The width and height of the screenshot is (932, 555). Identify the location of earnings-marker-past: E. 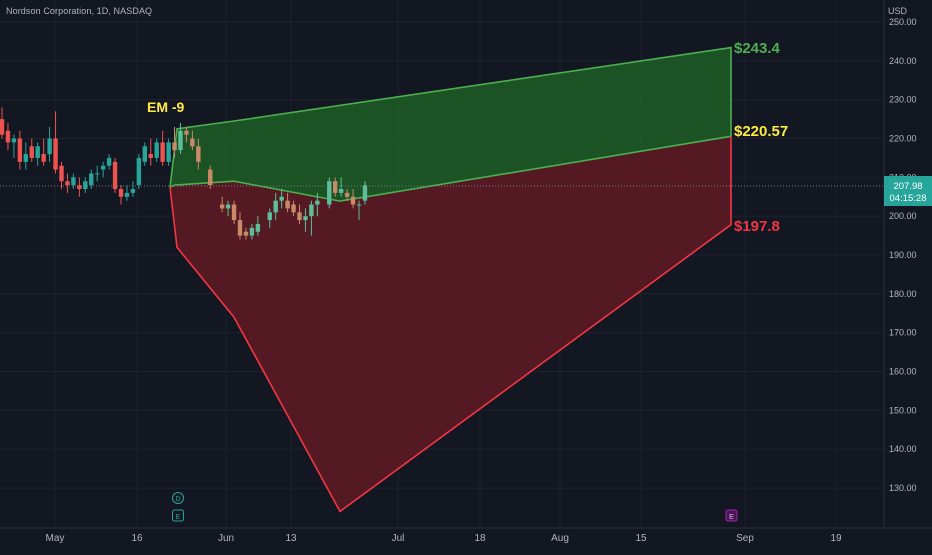
(178, 515).